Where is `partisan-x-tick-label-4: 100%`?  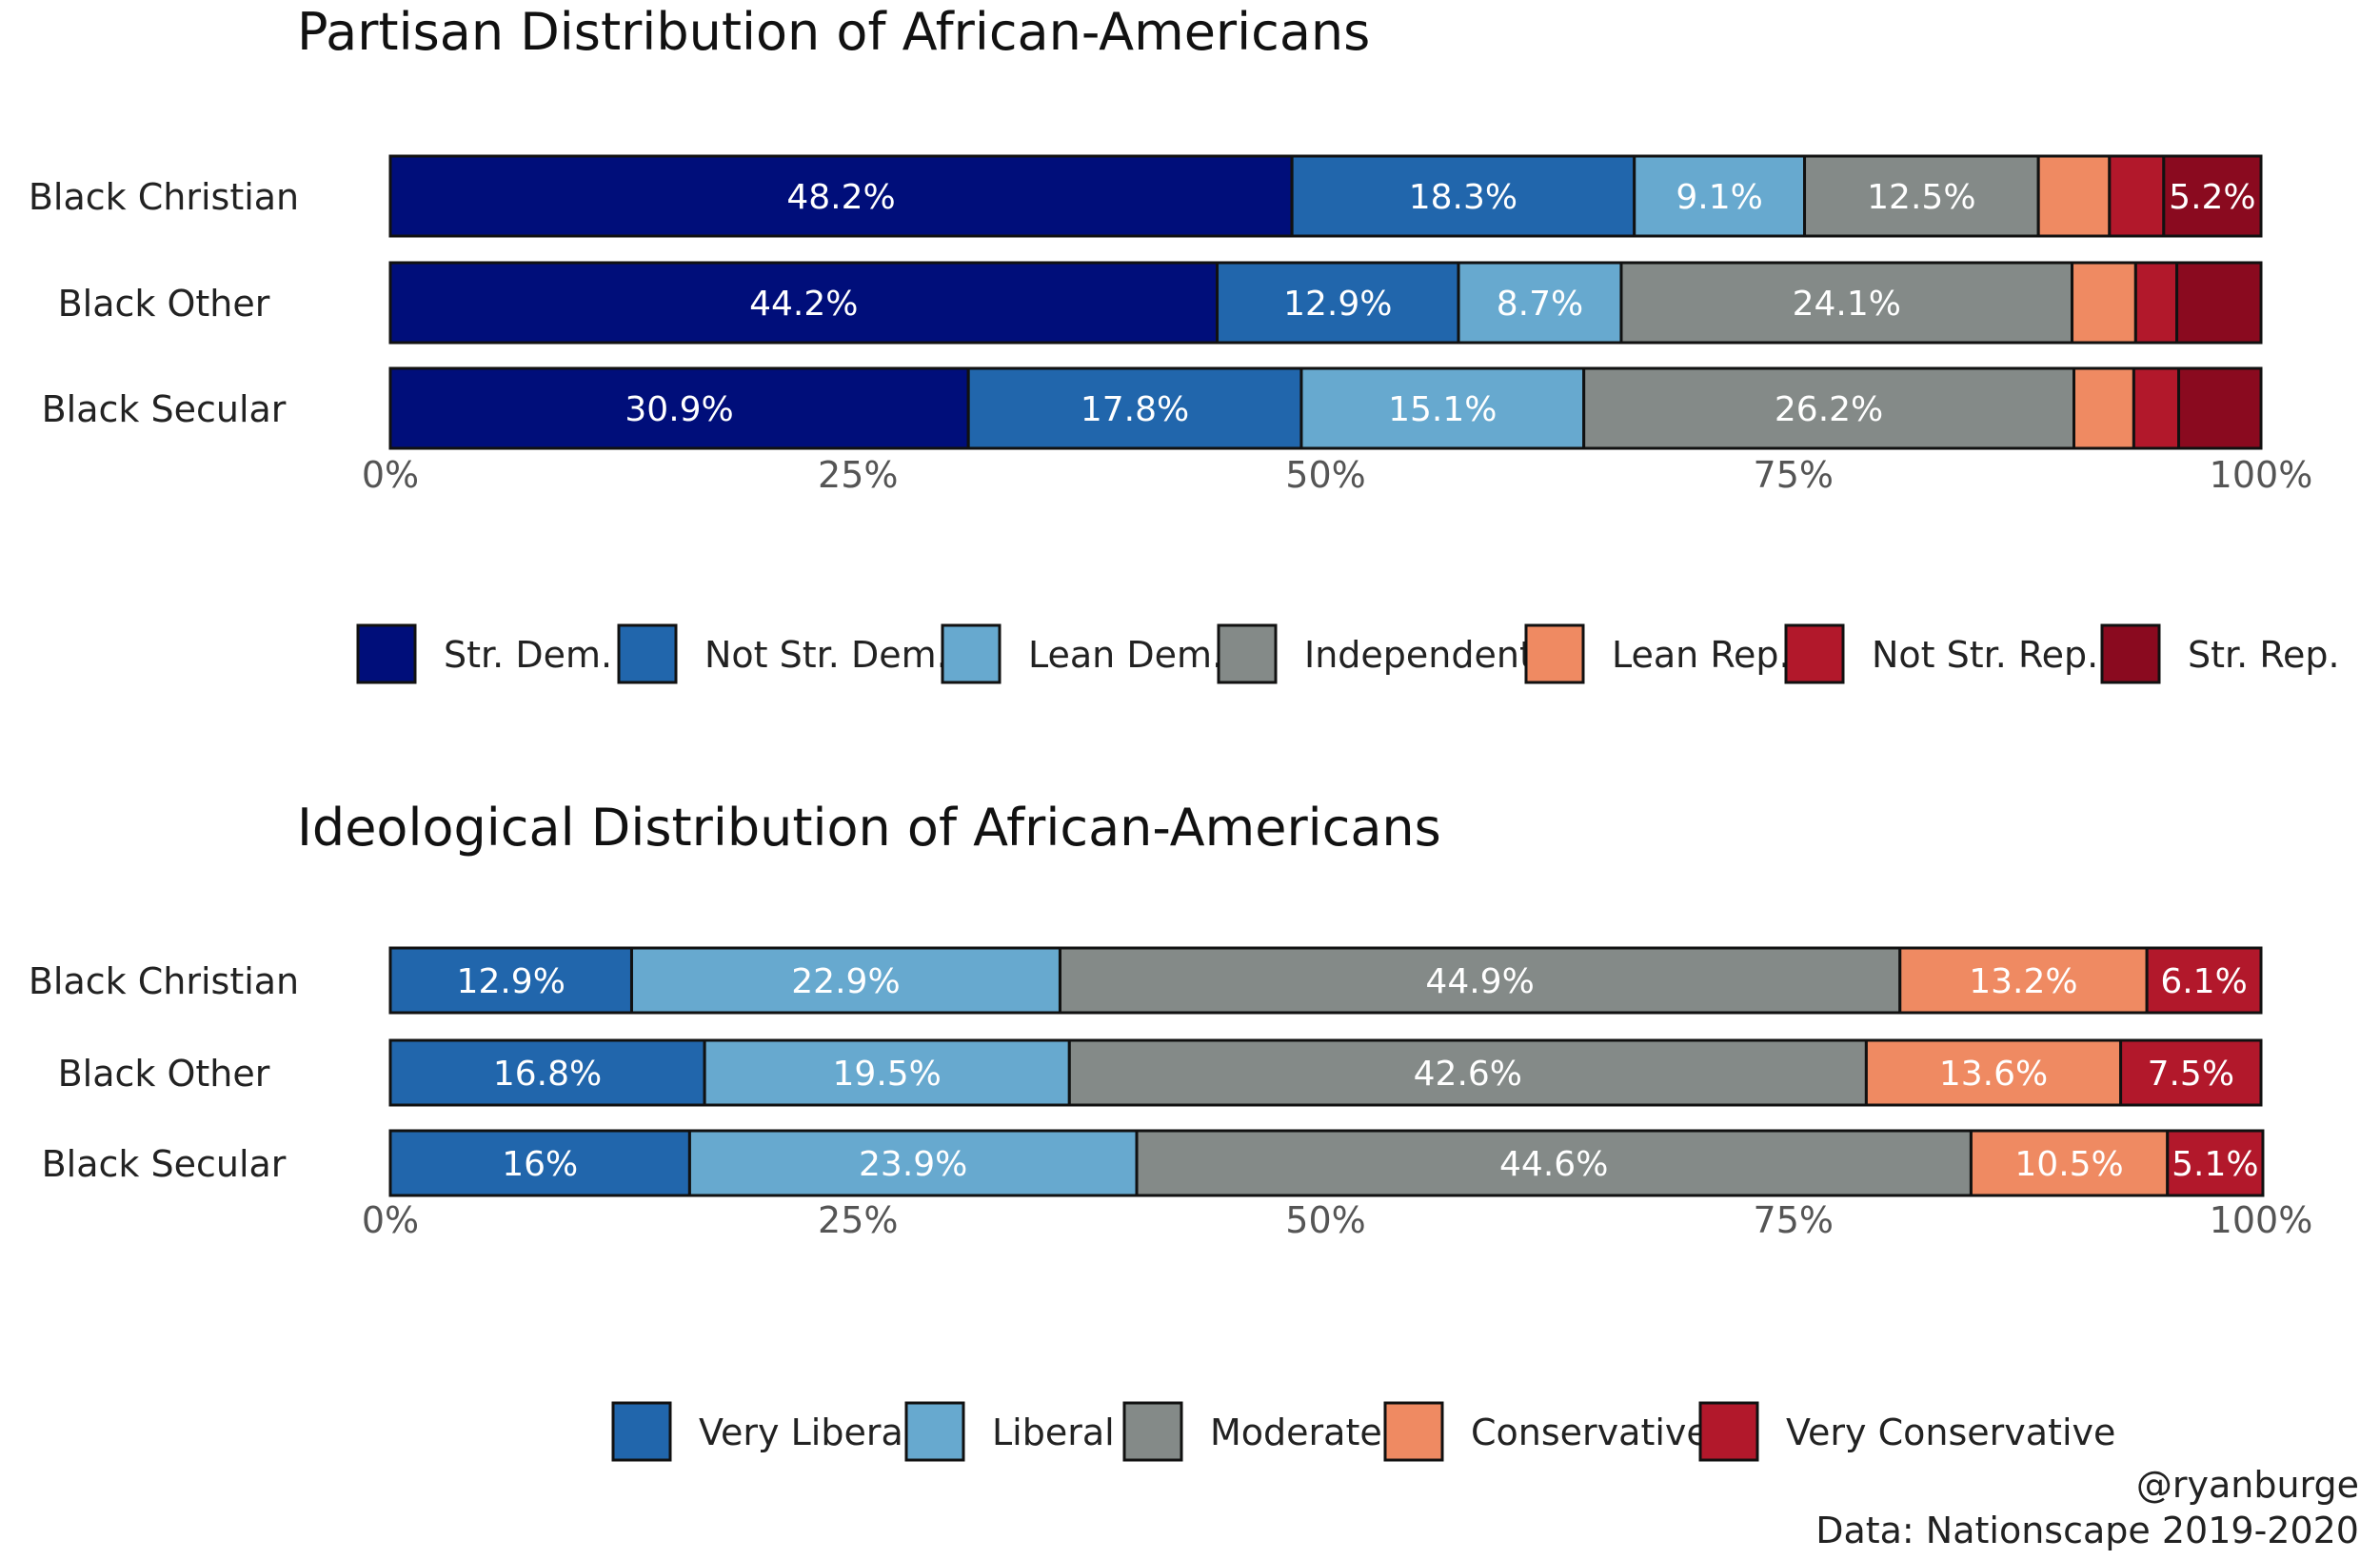 partisan-x-tick-label-4: 100% is located at coordinates (2261, 475).